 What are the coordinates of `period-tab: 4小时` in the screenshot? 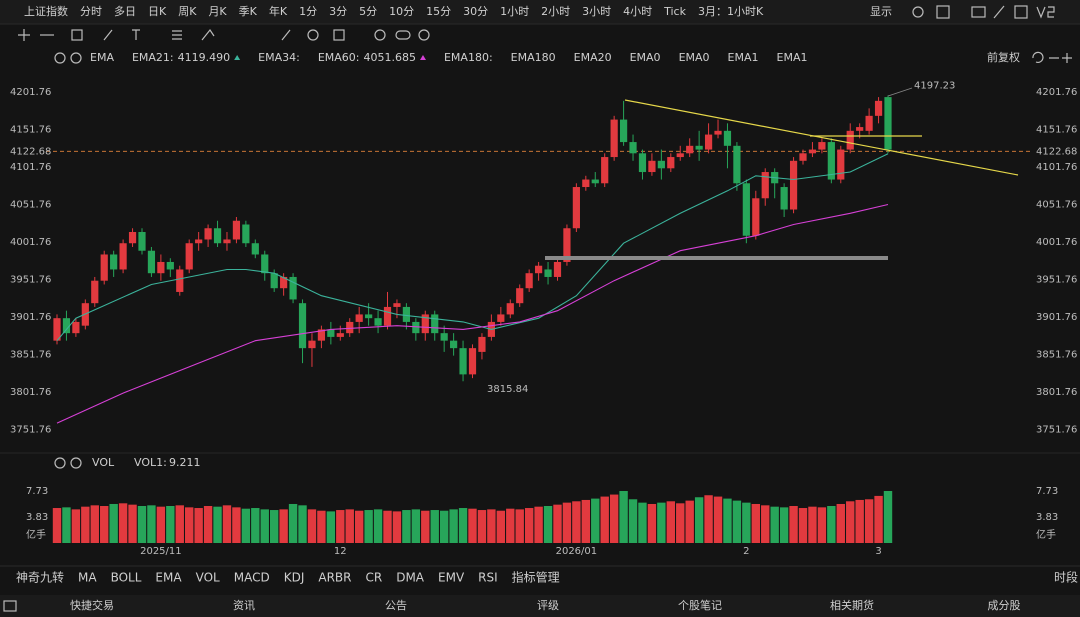 It's located at (637, 11).